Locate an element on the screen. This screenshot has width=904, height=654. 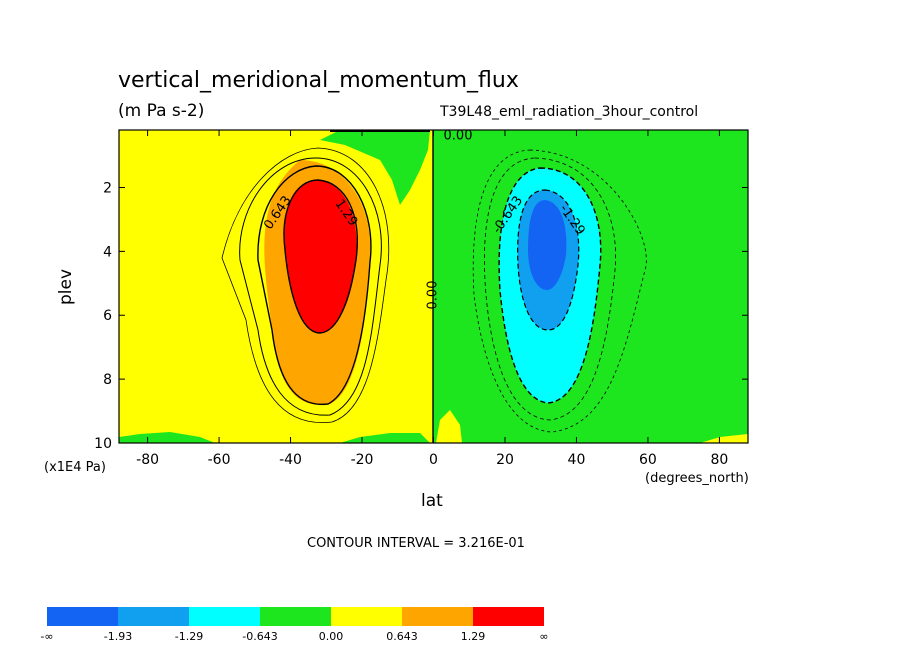
y-tick-label: 4 is located at coordinates (107, 252).